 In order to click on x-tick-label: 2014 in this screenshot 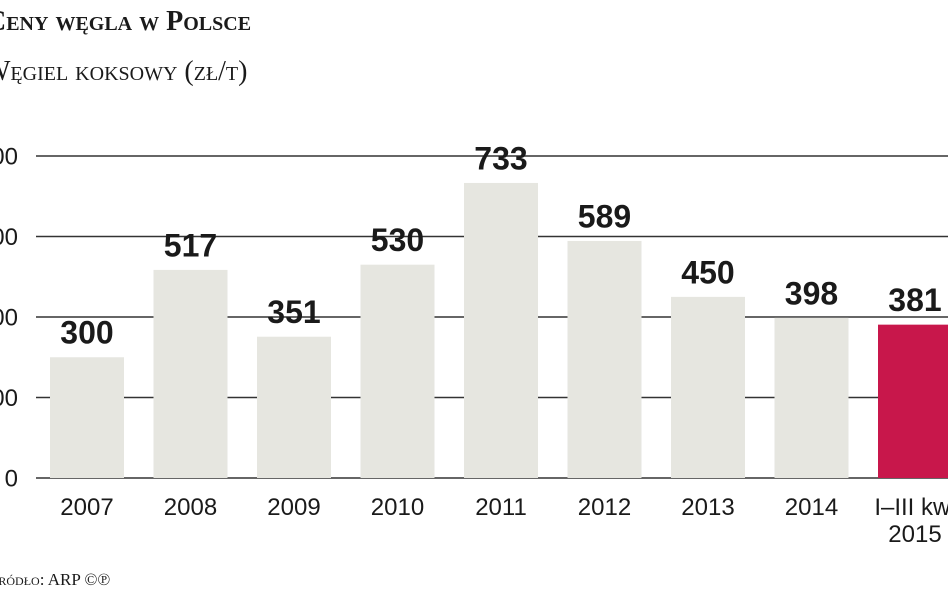, I will do `click(811, 507)`.